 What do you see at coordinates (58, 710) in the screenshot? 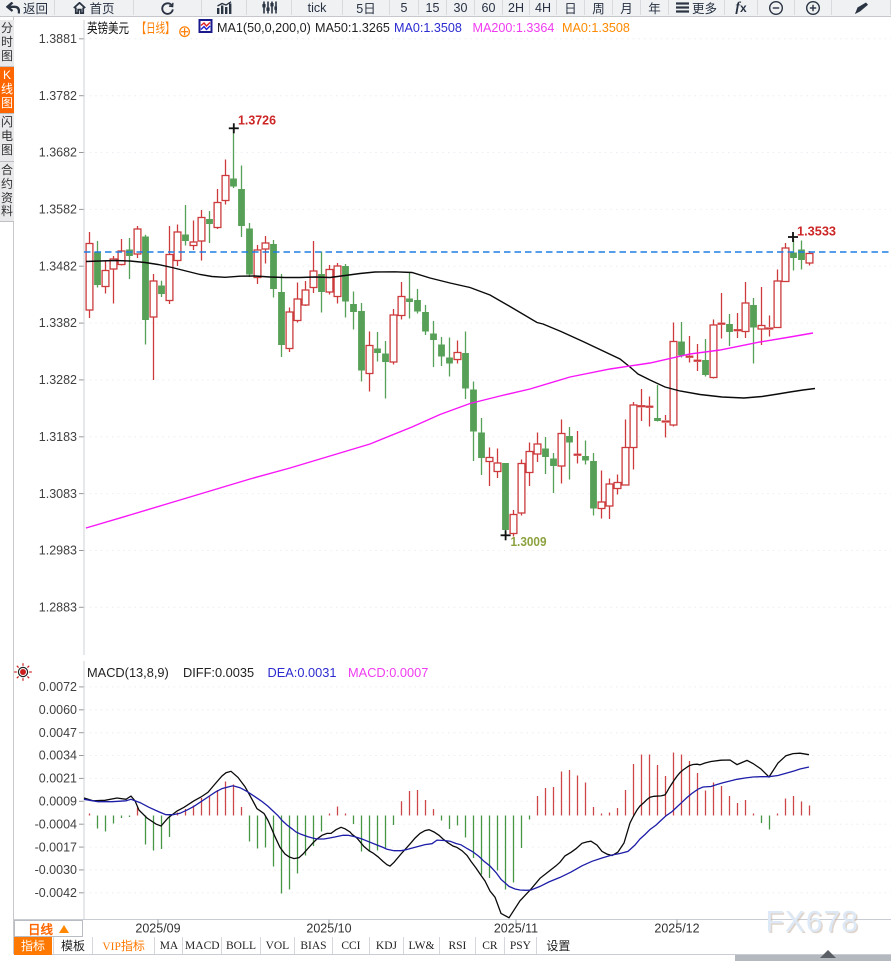
I see `svg-text: 0.0060` at bounding box center [58, 710].